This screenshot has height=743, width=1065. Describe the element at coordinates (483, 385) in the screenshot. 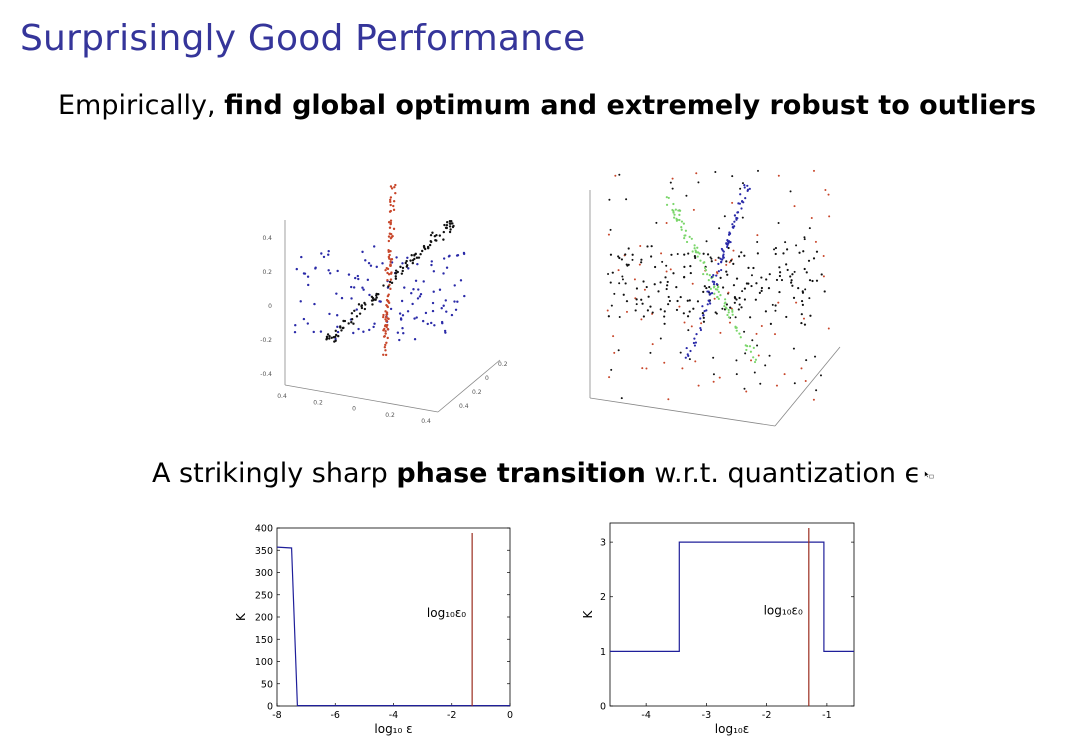

I see `scatter3d-left-depth-ticks: 0.200.20.4` at that location.